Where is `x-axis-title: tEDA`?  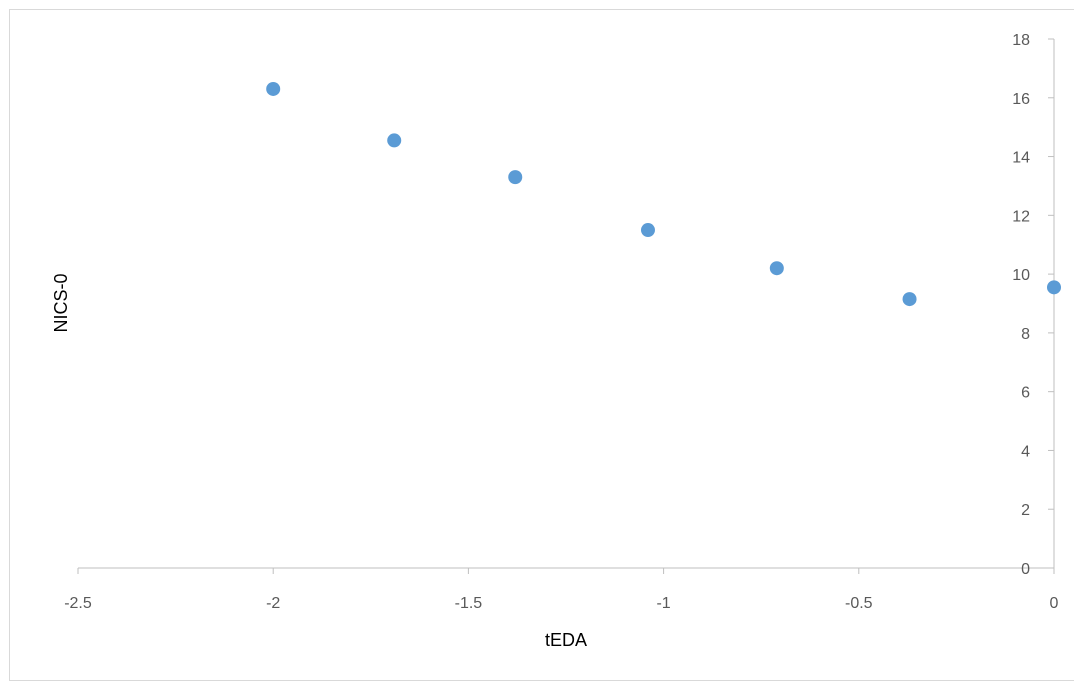 x-axis-title: tEDA is located at coordinates (566, 640).